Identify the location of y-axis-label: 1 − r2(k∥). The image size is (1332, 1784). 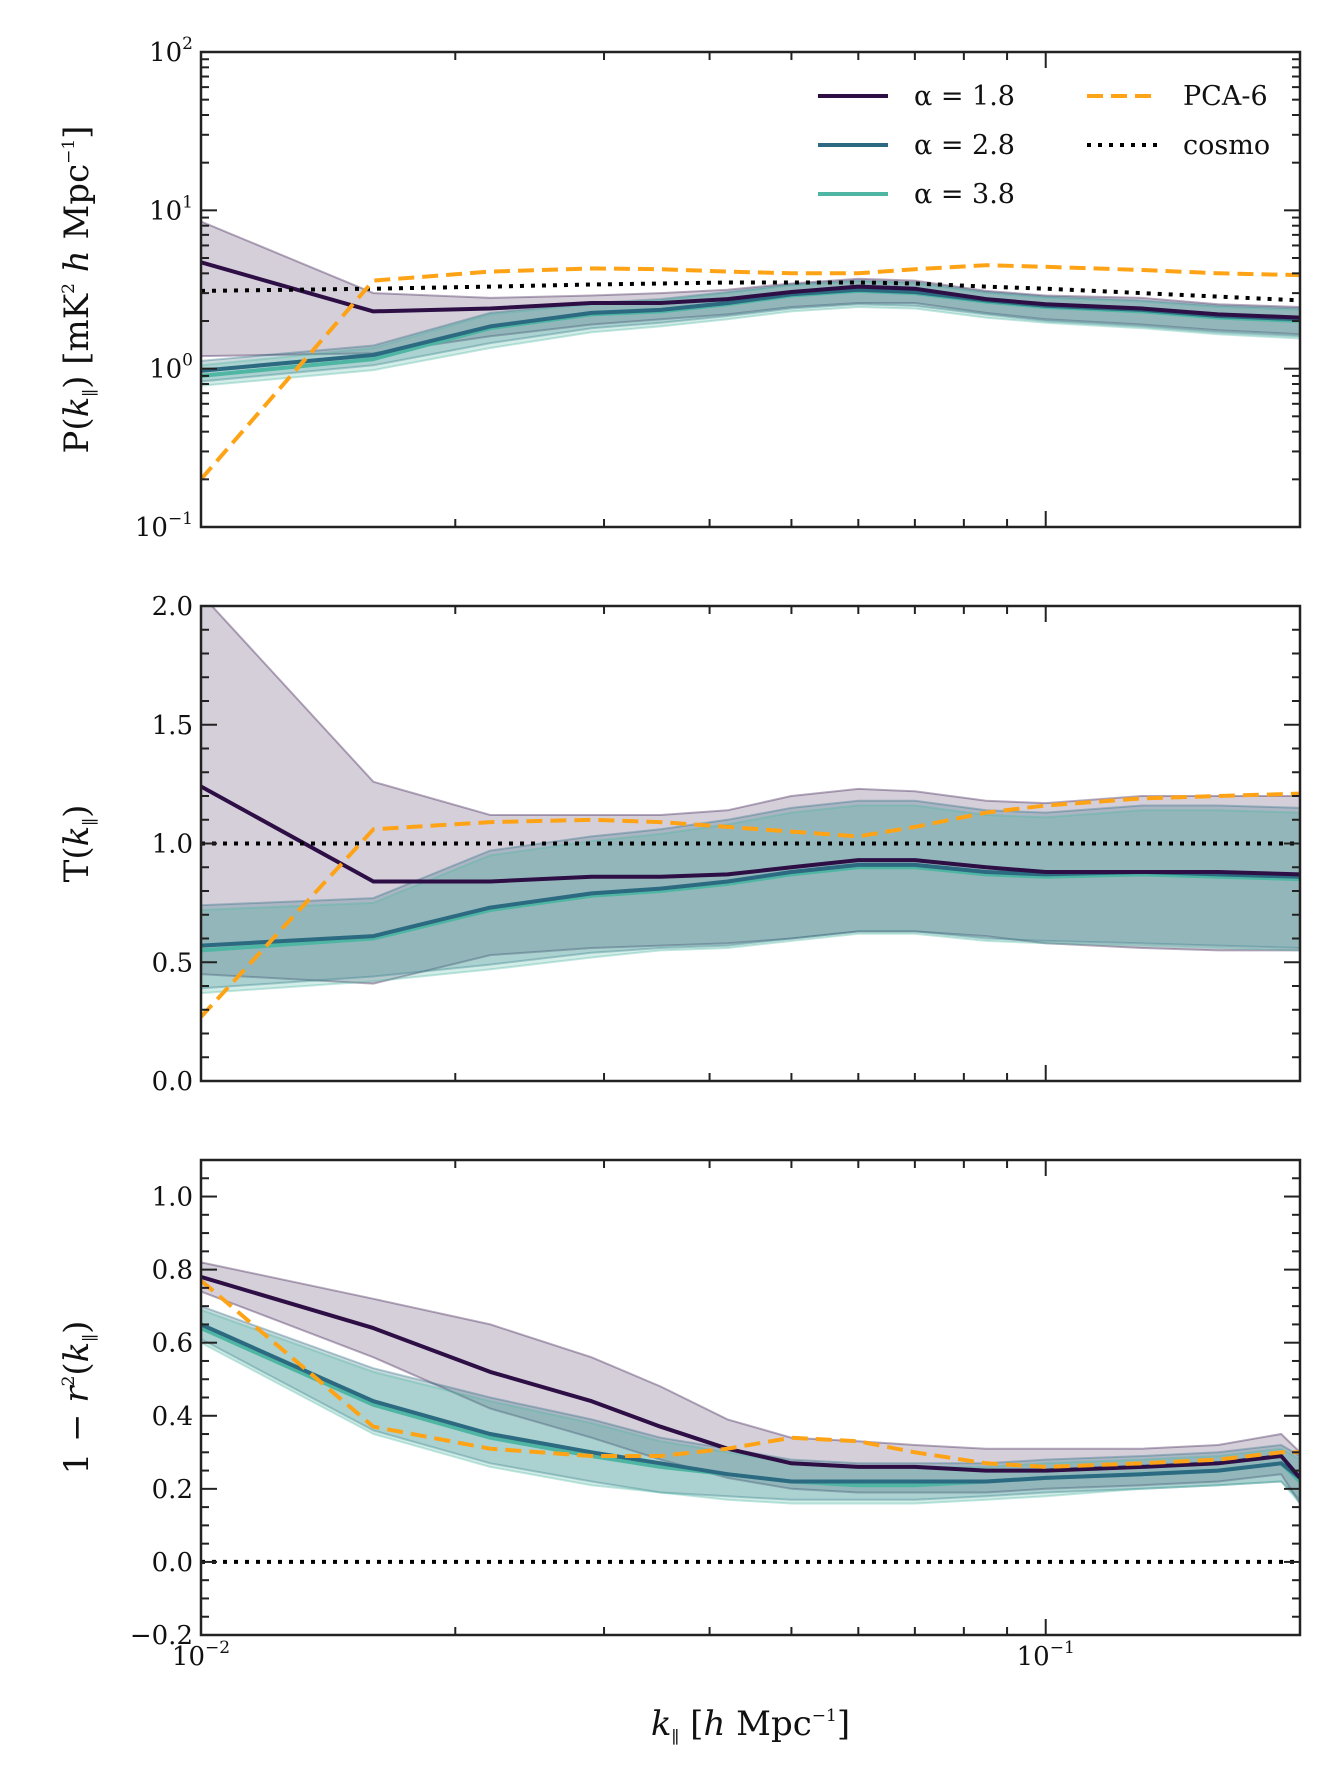
(79, 1398).